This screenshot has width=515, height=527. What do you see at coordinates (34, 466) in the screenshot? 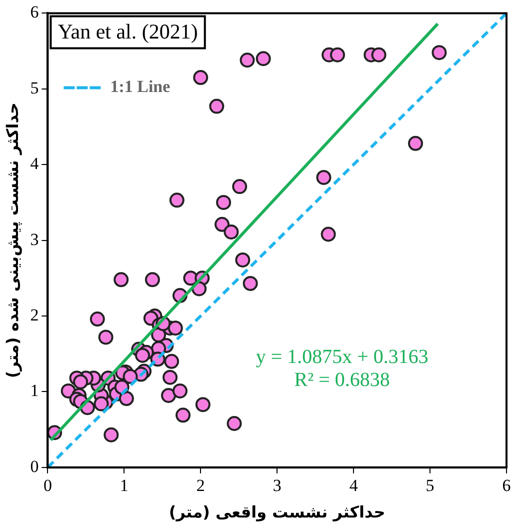
I see `y-tick-label: 0` at bounding box center [34, 466].